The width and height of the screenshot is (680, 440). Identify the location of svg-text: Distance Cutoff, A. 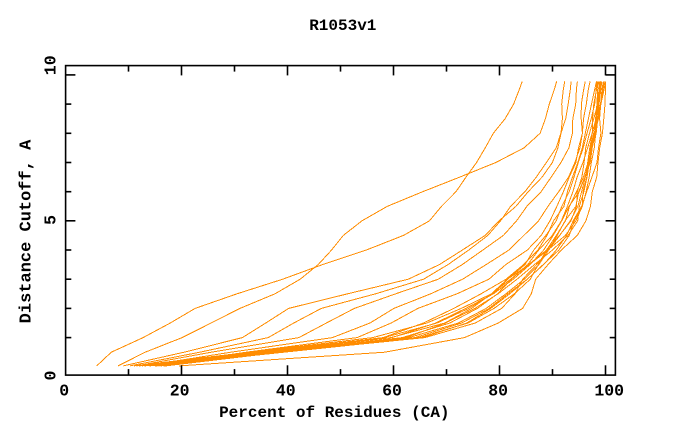
(26, 231).